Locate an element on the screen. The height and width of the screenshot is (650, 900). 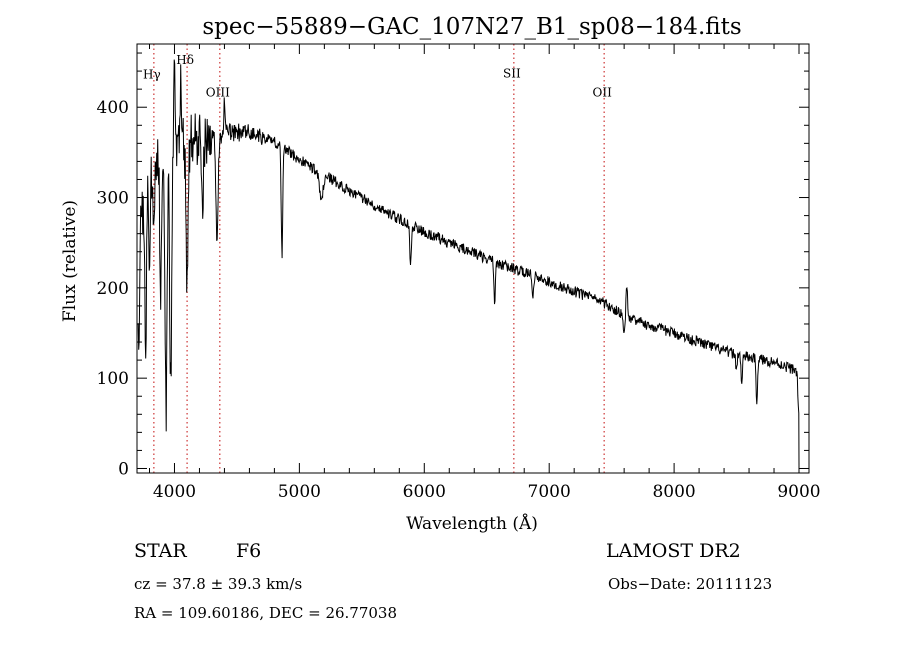
x-axis-label: Wavelength (Å) is located at coordinates (472, 523).